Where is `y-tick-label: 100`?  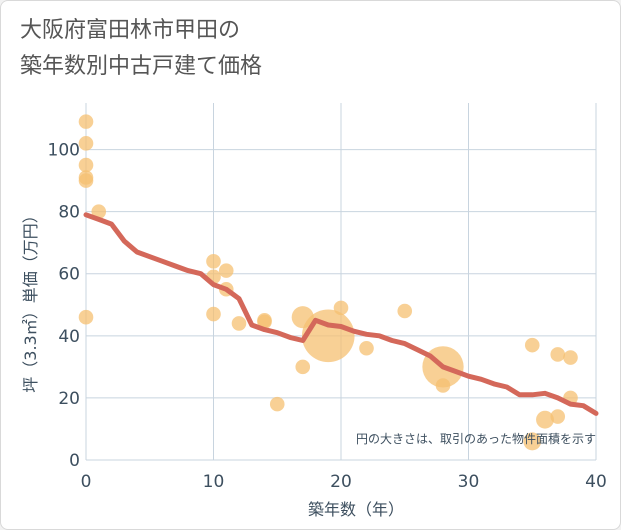 y-tick-label: 100 is located at coordinates (64, 151).